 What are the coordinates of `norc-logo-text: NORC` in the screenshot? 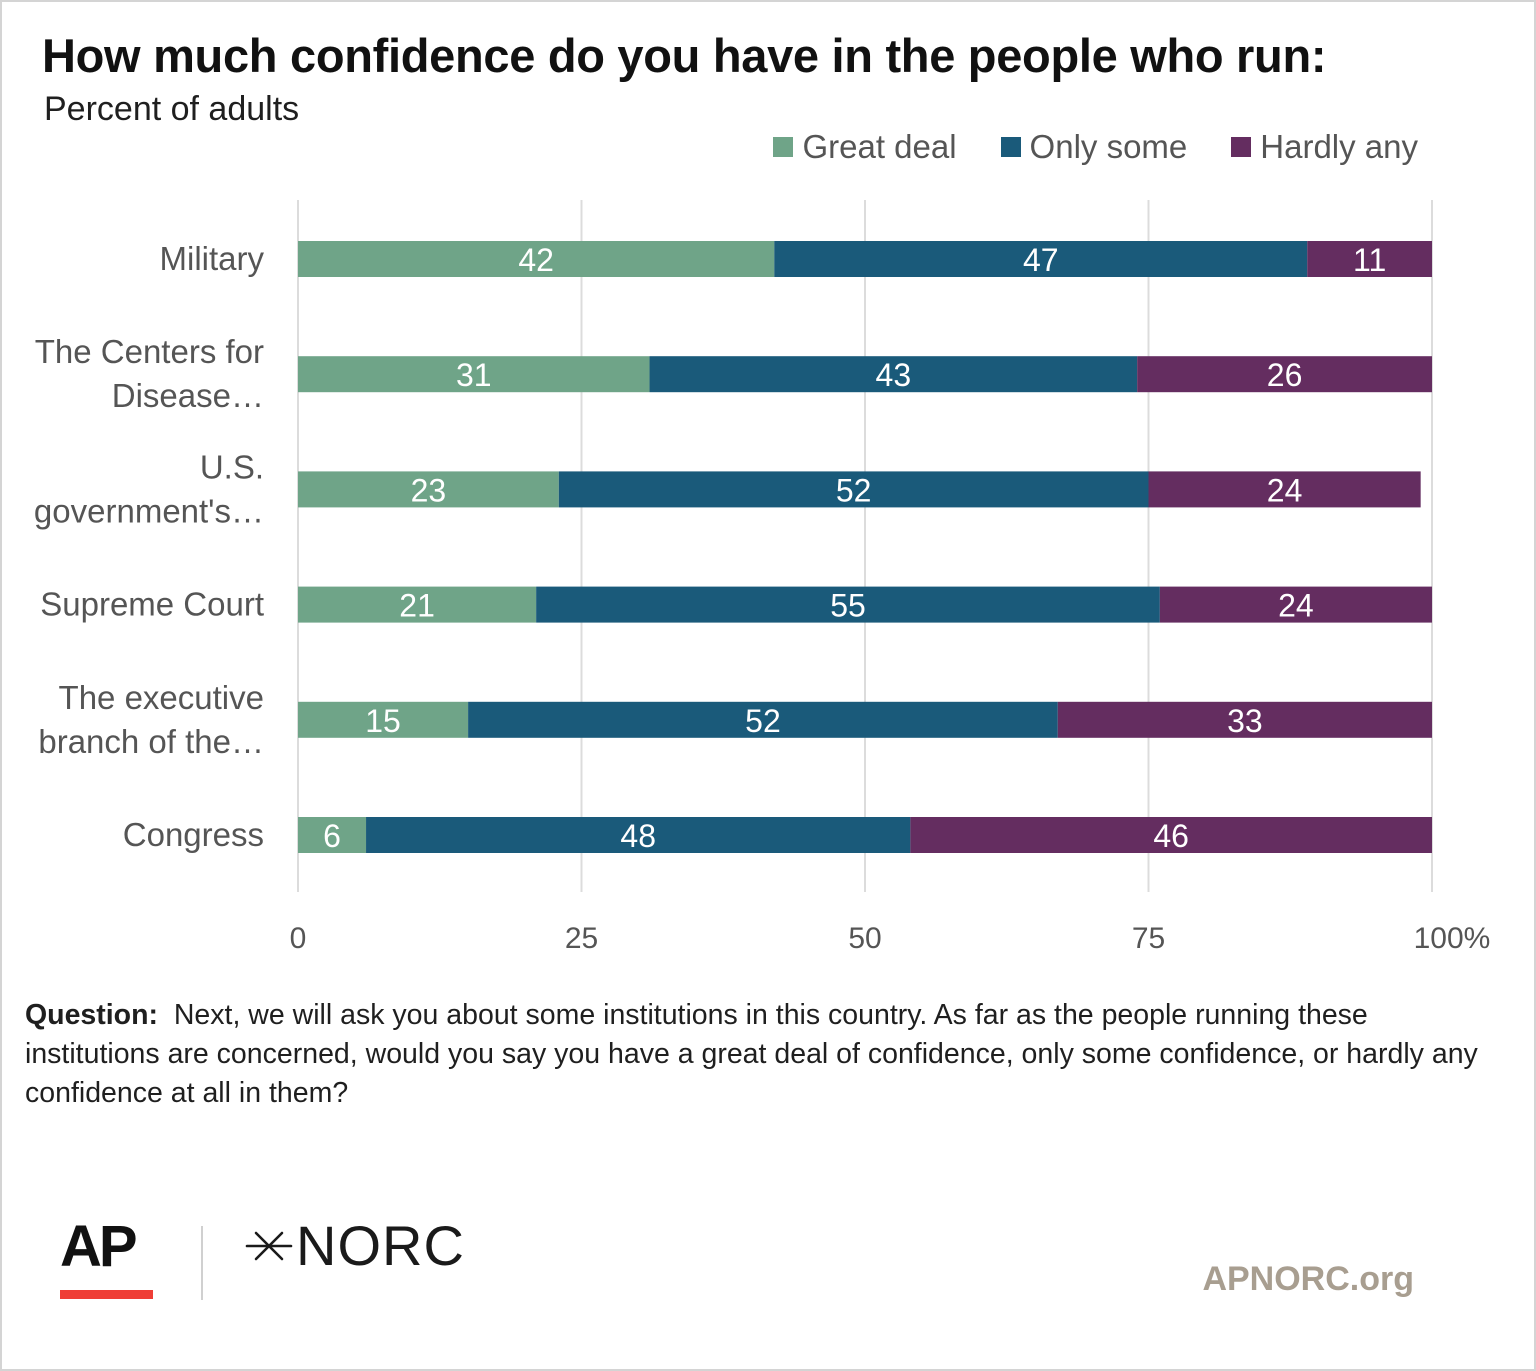 It's located at (380, 1245).